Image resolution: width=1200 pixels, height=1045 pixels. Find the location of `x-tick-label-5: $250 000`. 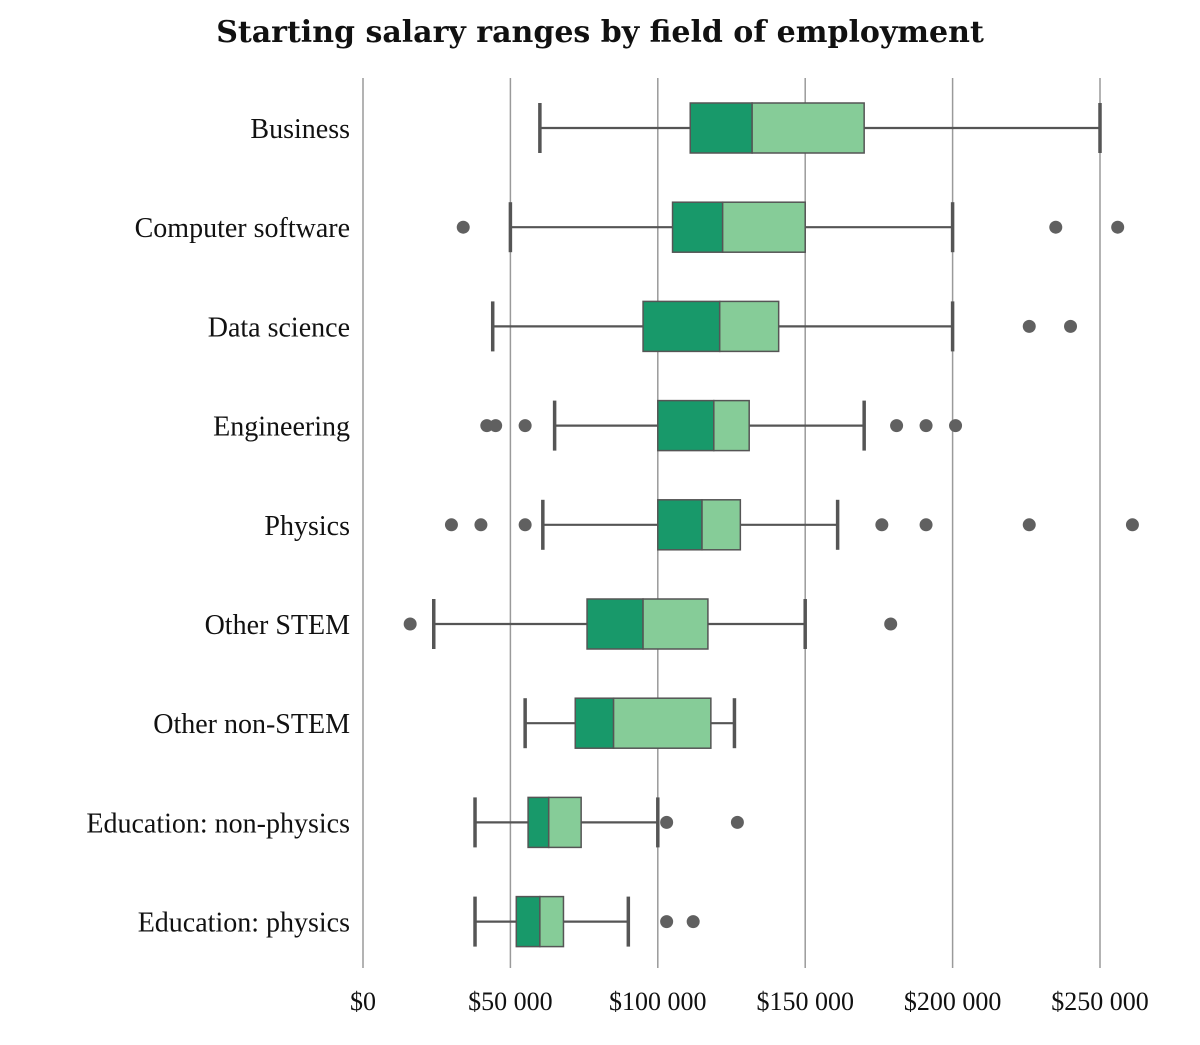

x-tick-label-5: $250 000 is located at coordinates (1100, 1001).